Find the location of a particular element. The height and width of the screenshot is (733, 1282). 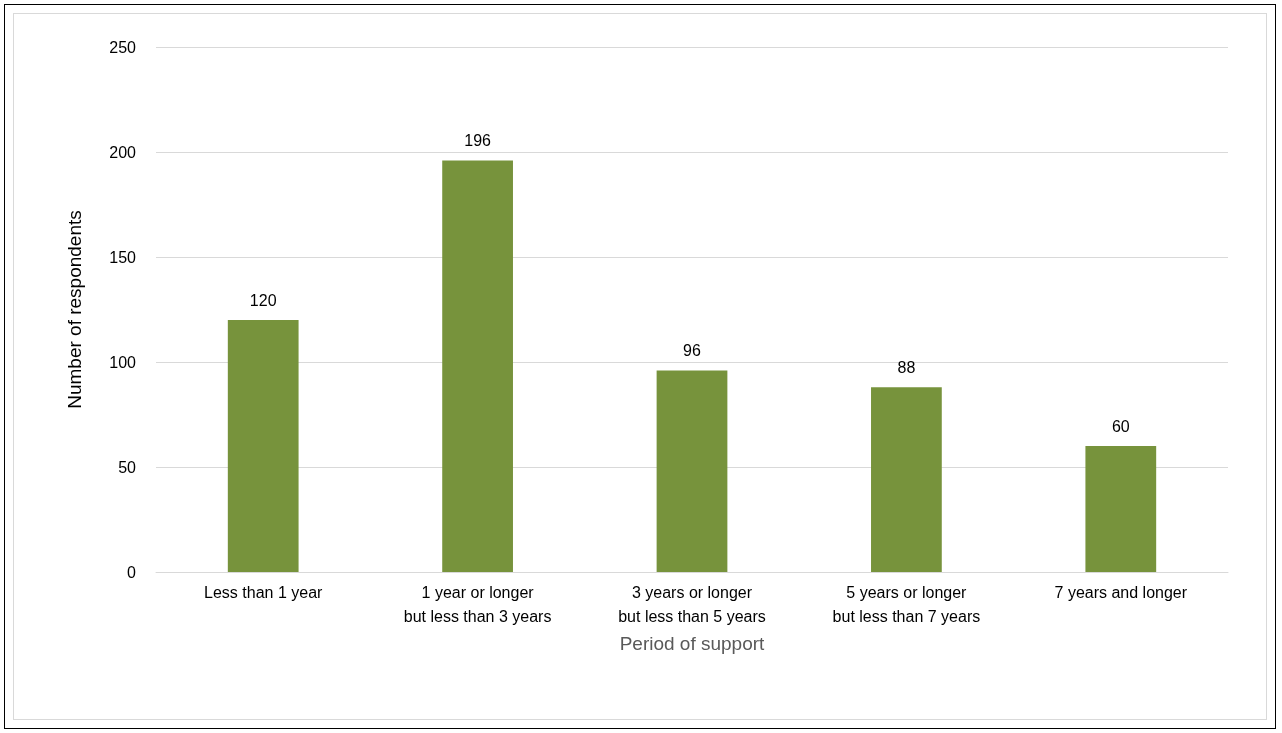

data-label: 196 is located at coordinates (478, 140).